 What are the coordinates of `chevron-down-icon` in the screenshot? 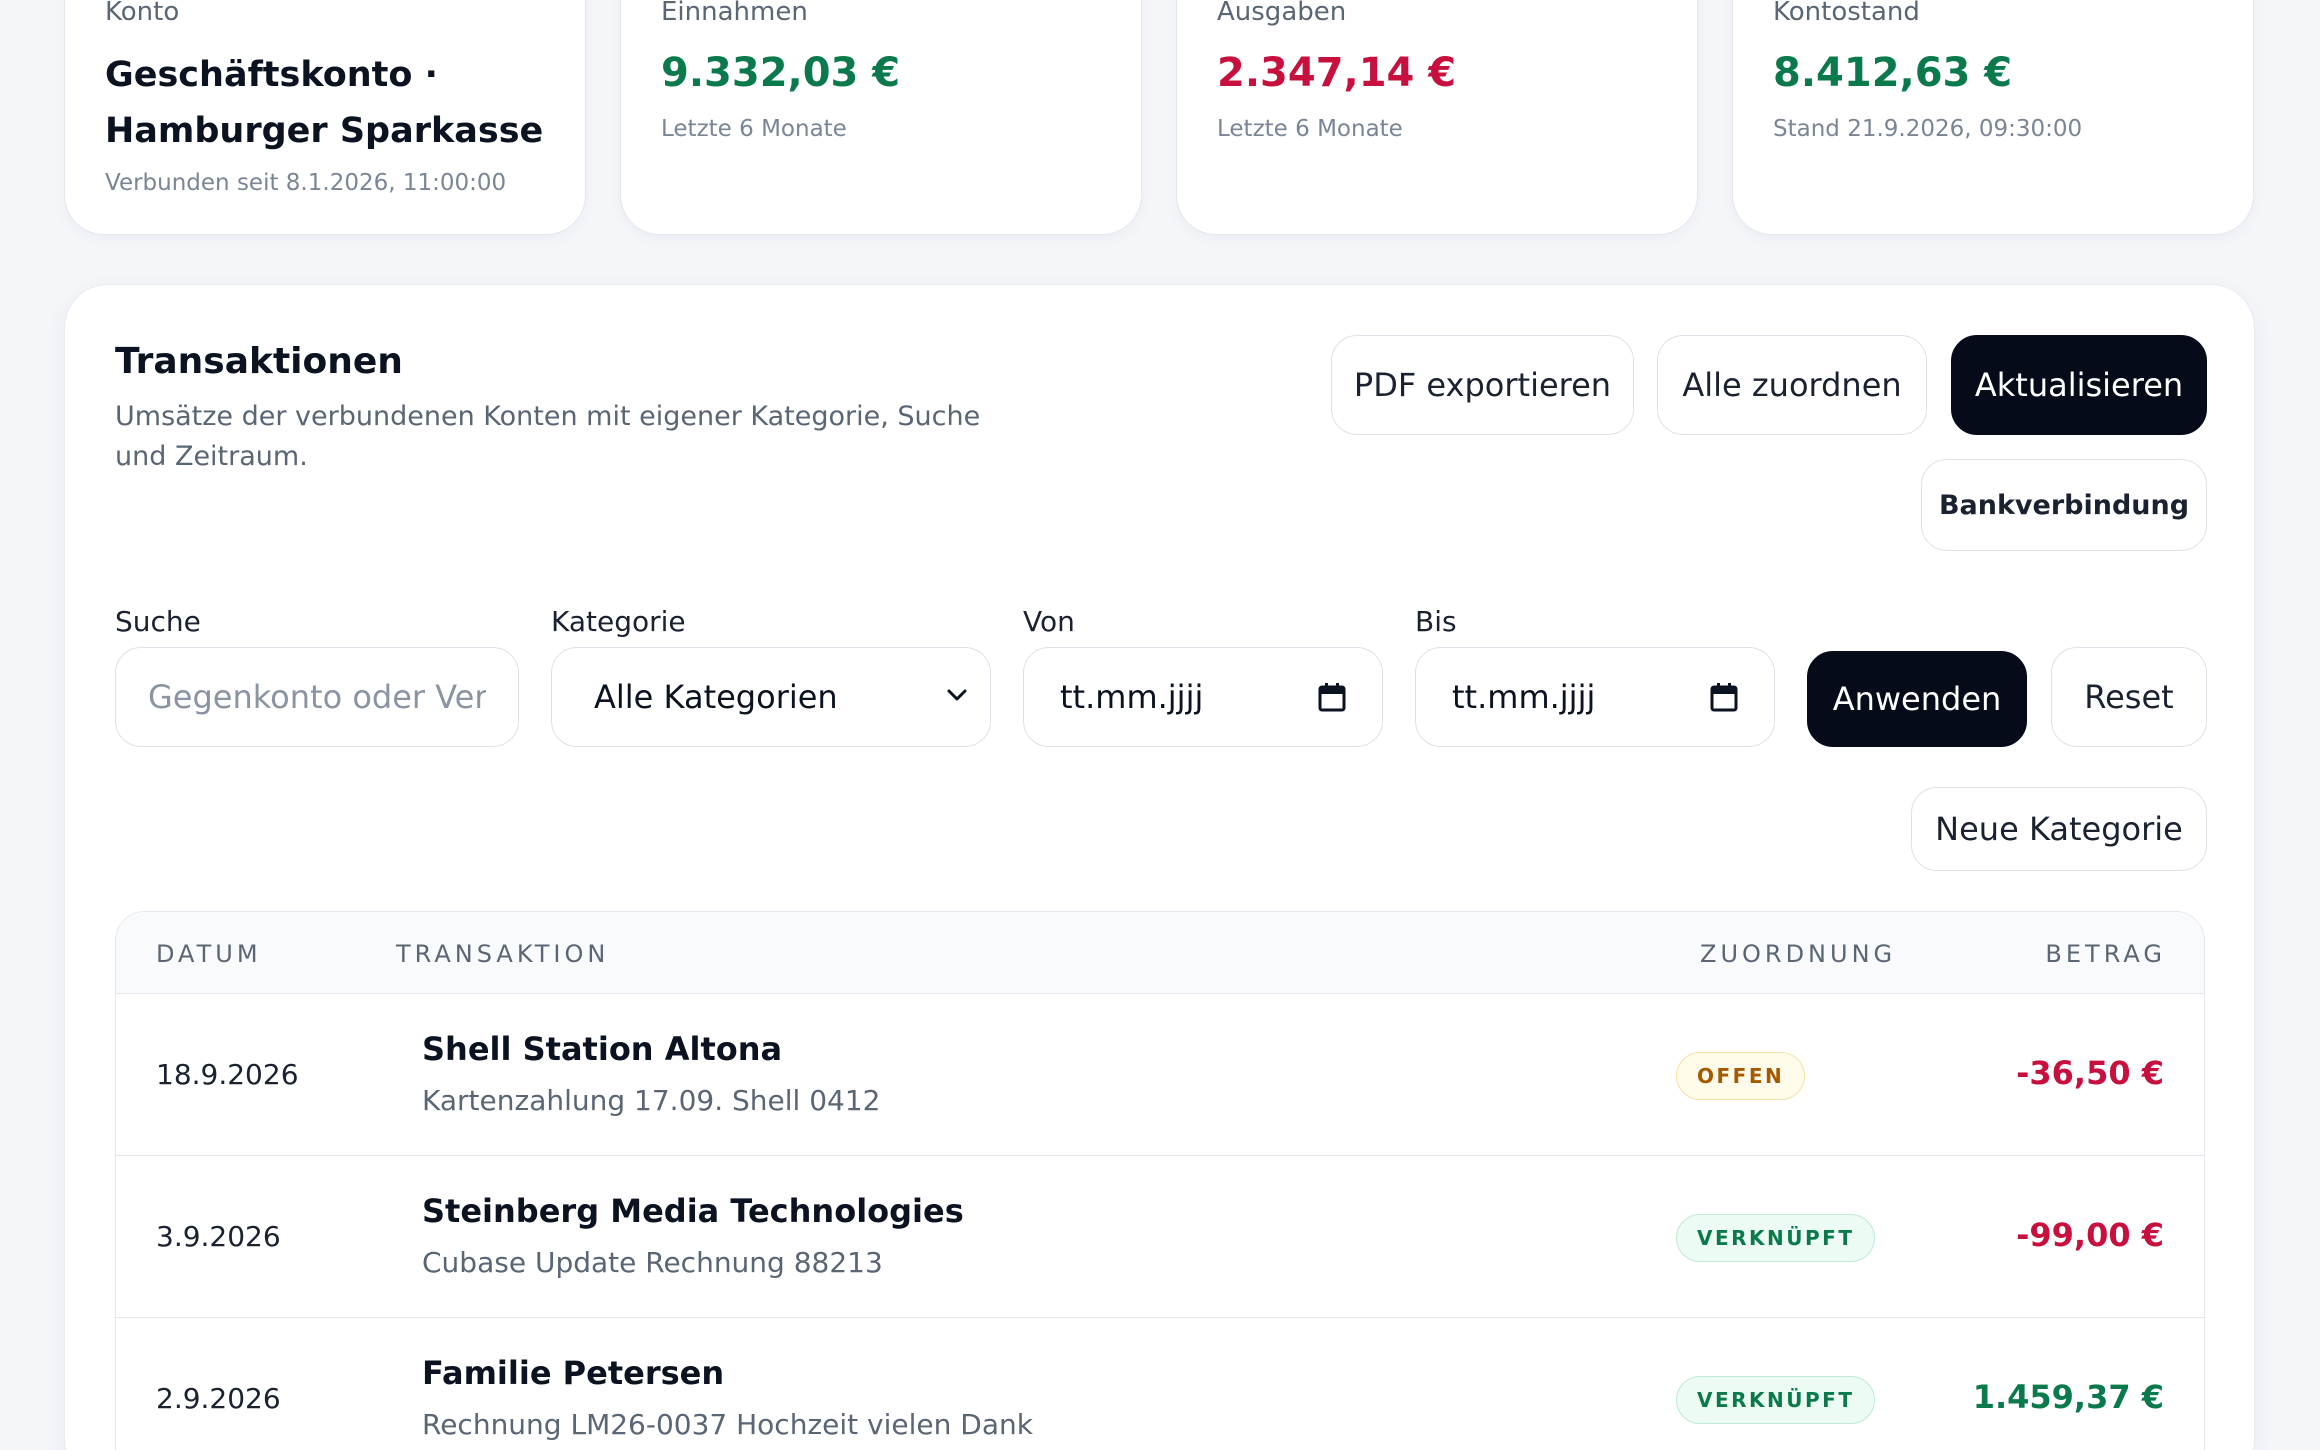 It's located at (957, 695).